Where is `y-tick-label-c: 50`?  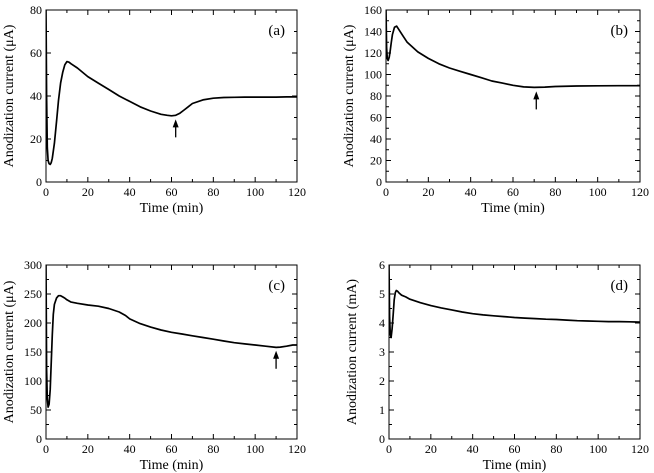
y-tick-label-c: 50 is located at coordinates (36, 410).